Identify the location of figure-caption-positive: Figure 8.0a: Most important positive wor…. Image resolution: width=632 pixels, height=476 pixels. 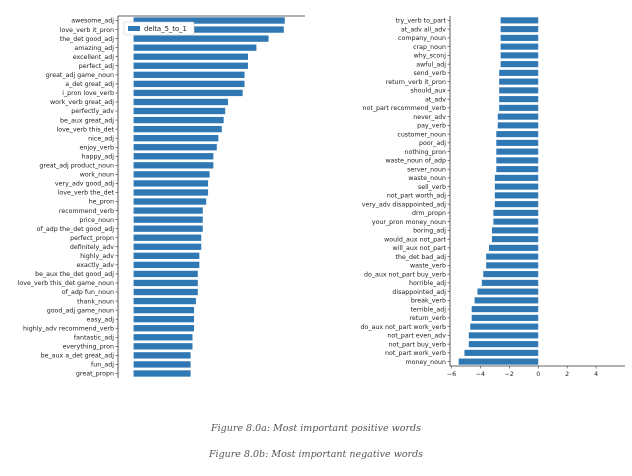
(316, 428).